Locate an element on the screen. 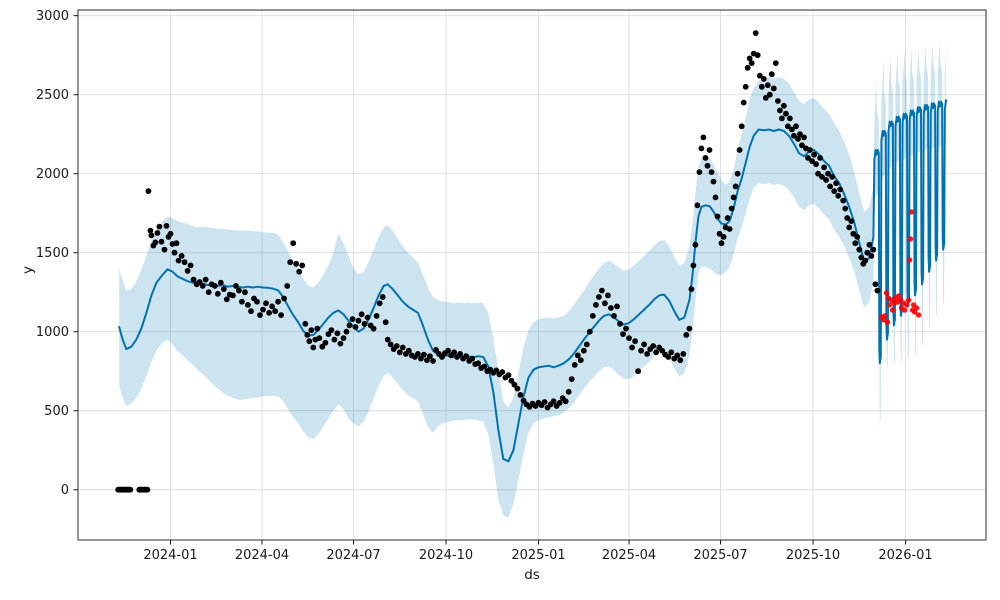 The image size is (1000, 600). x-tick-label: 2026-01 is located at coordinates (905, 555).